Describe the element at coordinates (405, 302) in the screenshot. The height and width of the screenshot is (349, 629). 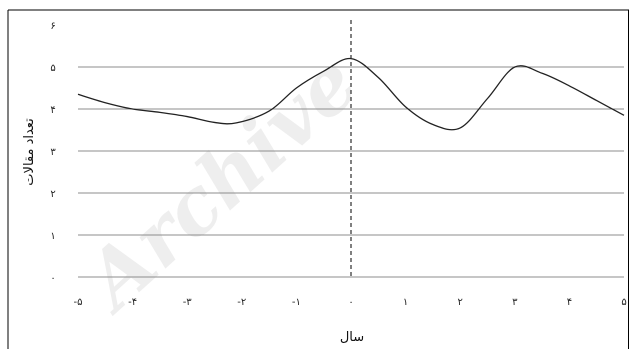
I see `x-tick-label: ۱` at that location.